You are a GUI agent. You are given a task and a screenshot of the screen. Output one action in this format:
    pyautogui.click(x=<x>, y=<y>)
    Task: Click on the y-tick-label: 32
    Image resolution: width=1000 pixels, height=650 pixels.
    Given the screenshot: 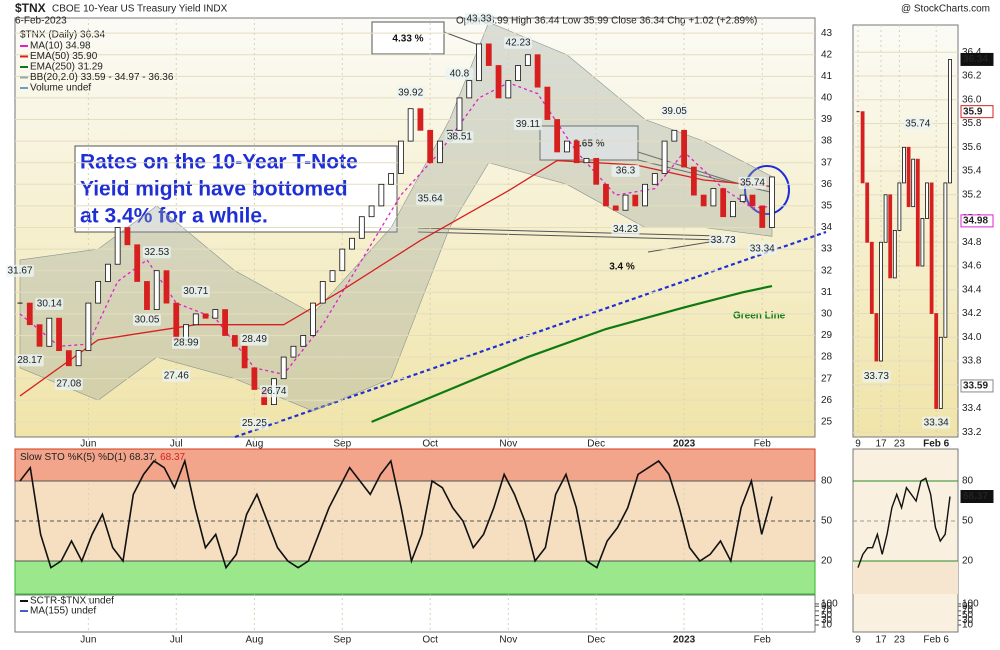 What is the action you would take?
    pyautogui.click(x=827, y=270)
    